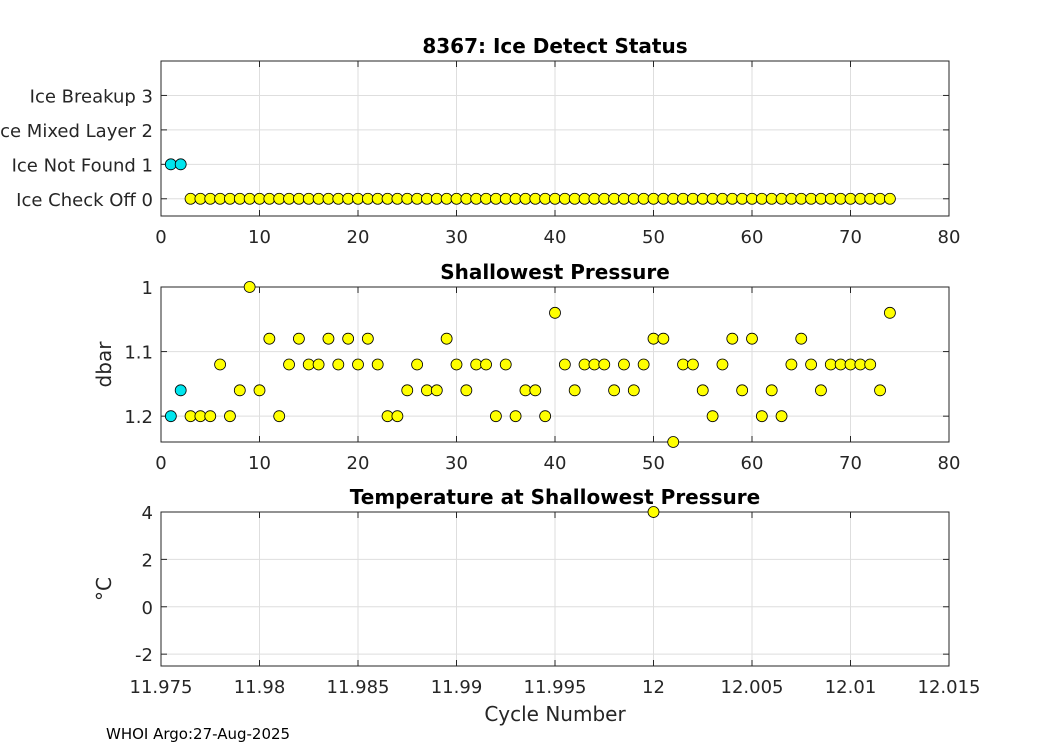 The image size is (1050, 750). Describe the element at coordinates (555, 272) in the screenshot. I see `plot2-title: Shallowest Pressure` at that location.